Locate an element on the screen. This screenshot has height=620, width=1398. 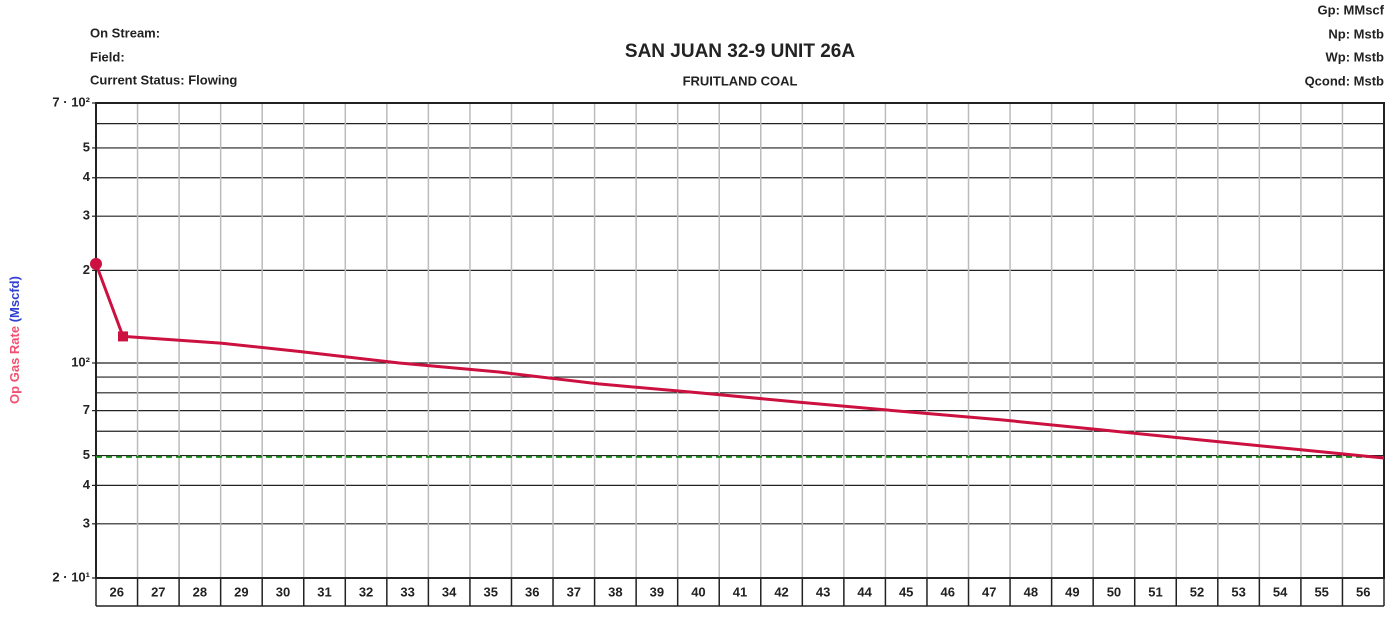
x-tick-label: 41 is located at coordinates (740, 591).